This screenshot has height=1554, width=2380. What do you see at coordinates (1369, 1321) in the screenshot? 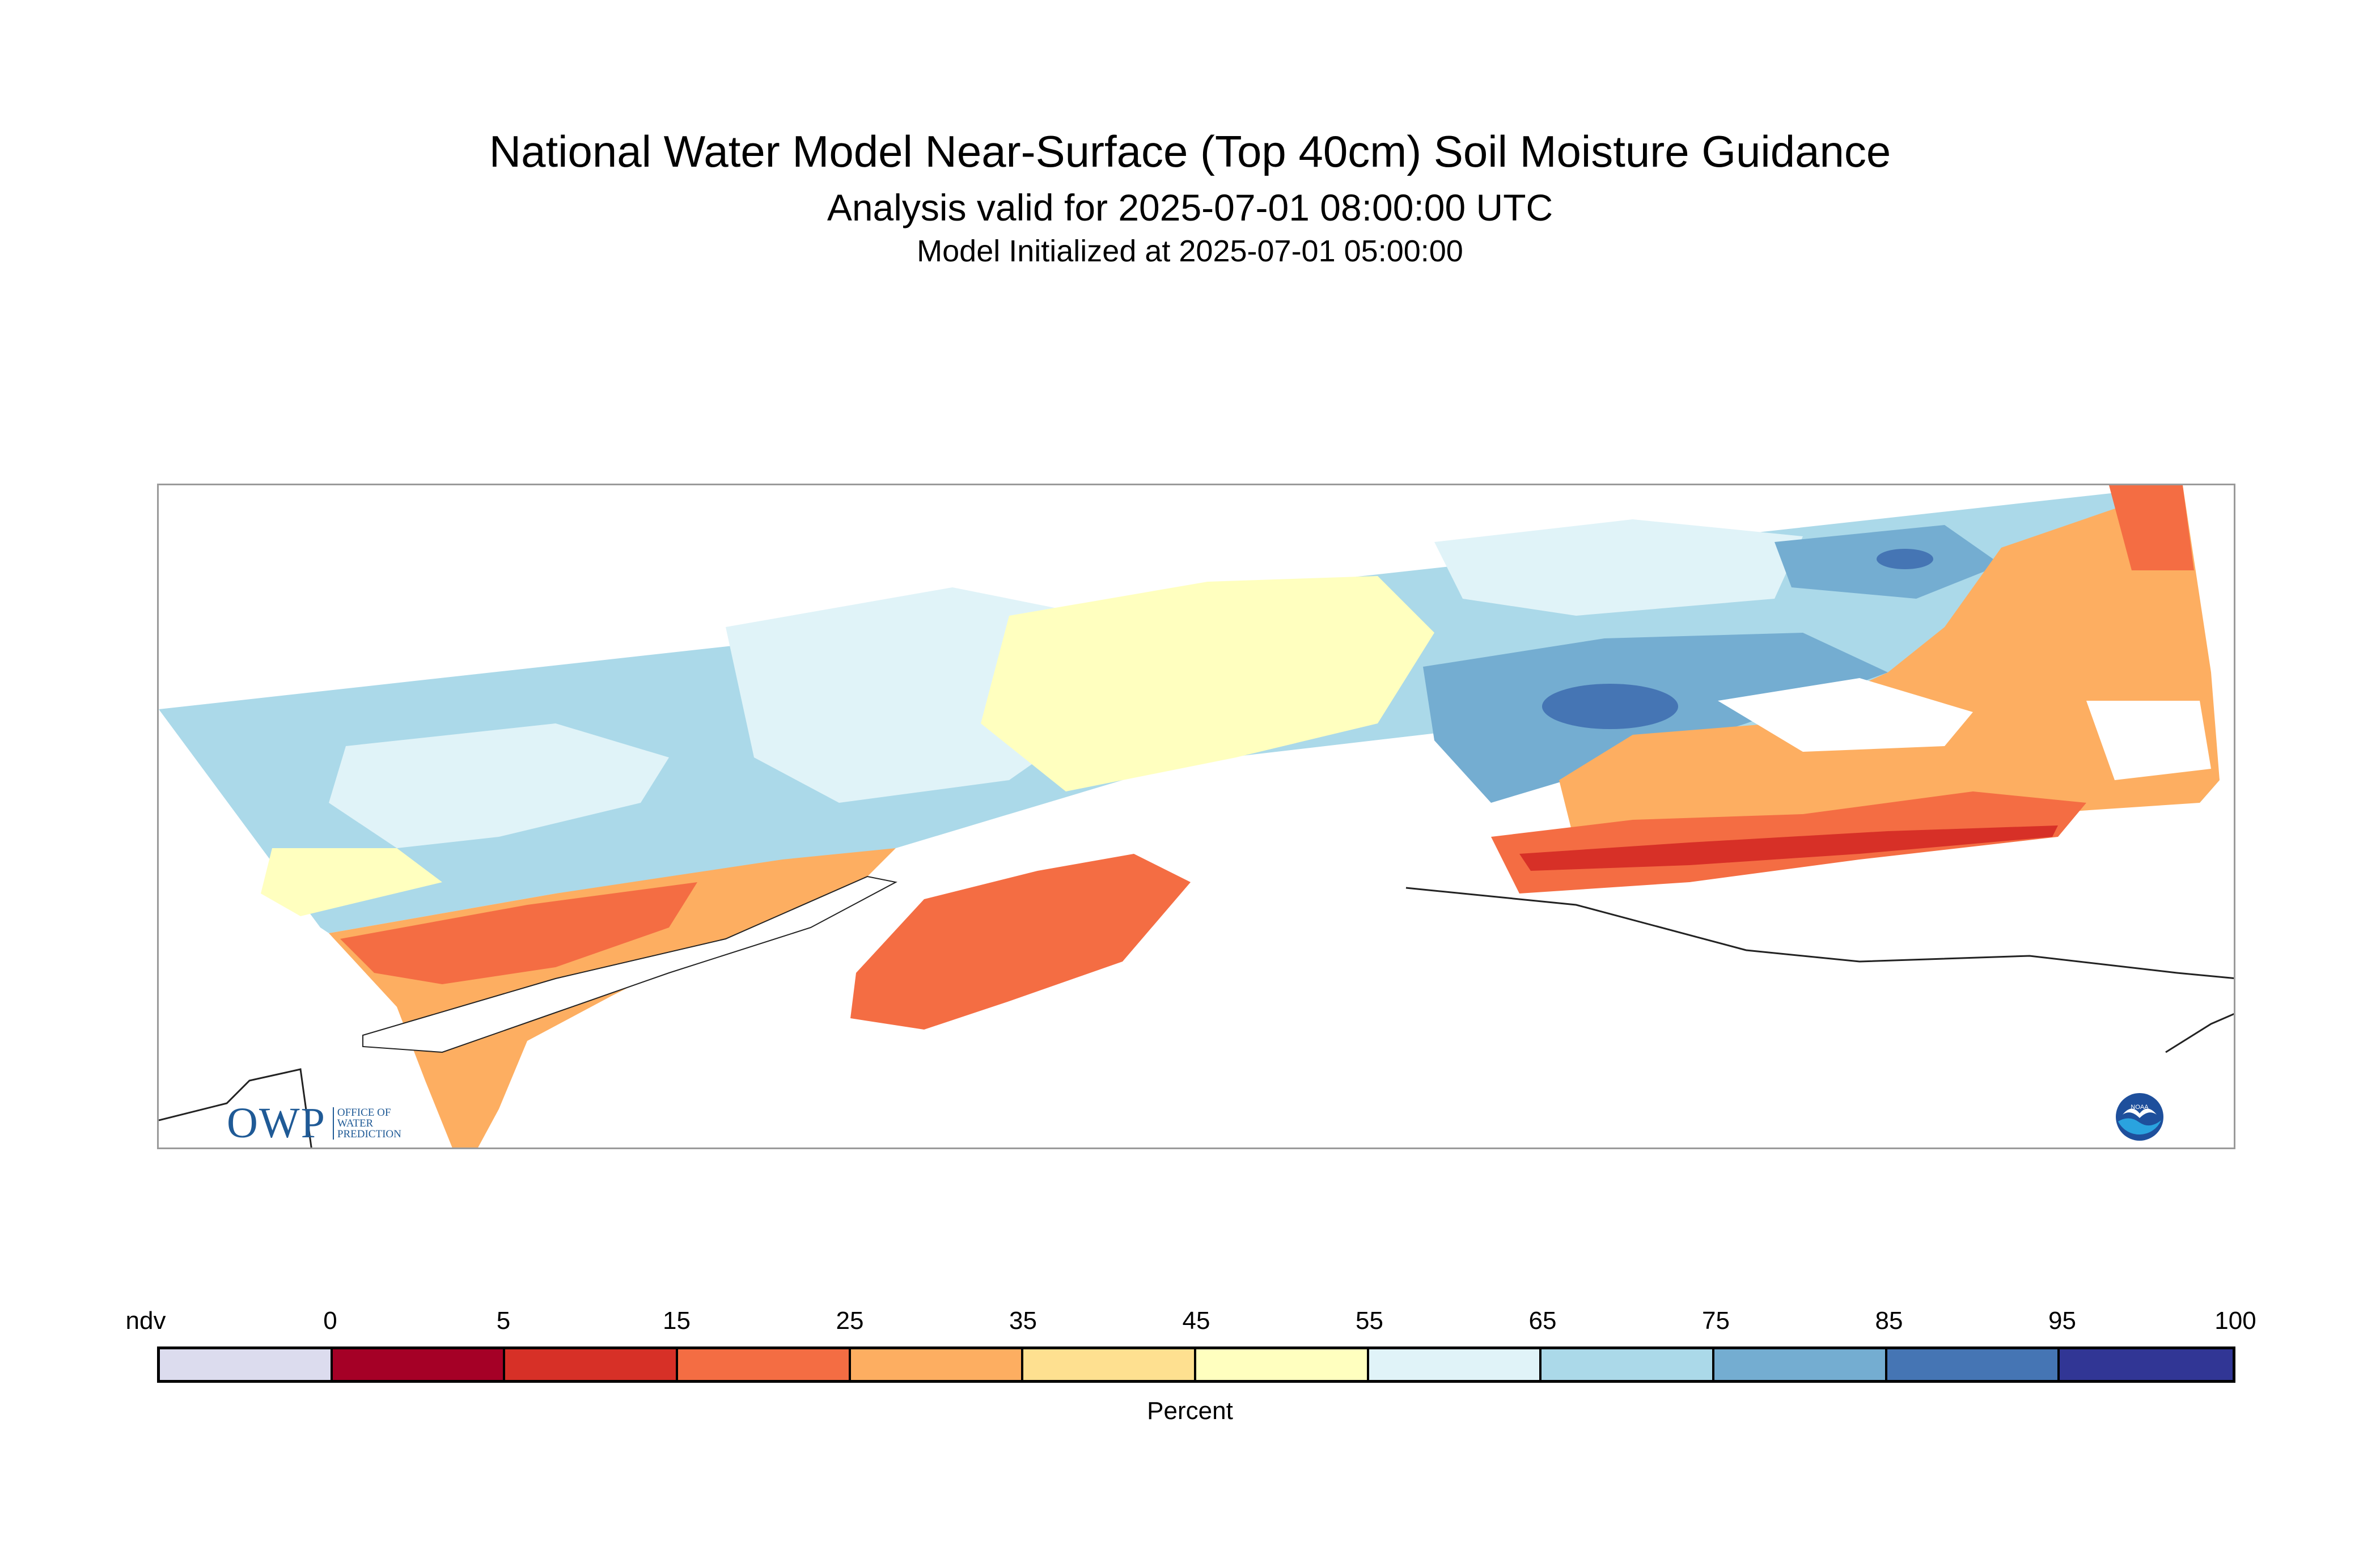
I see `colorbar-tick-label: 55` at bounding box center [1369, 1321].